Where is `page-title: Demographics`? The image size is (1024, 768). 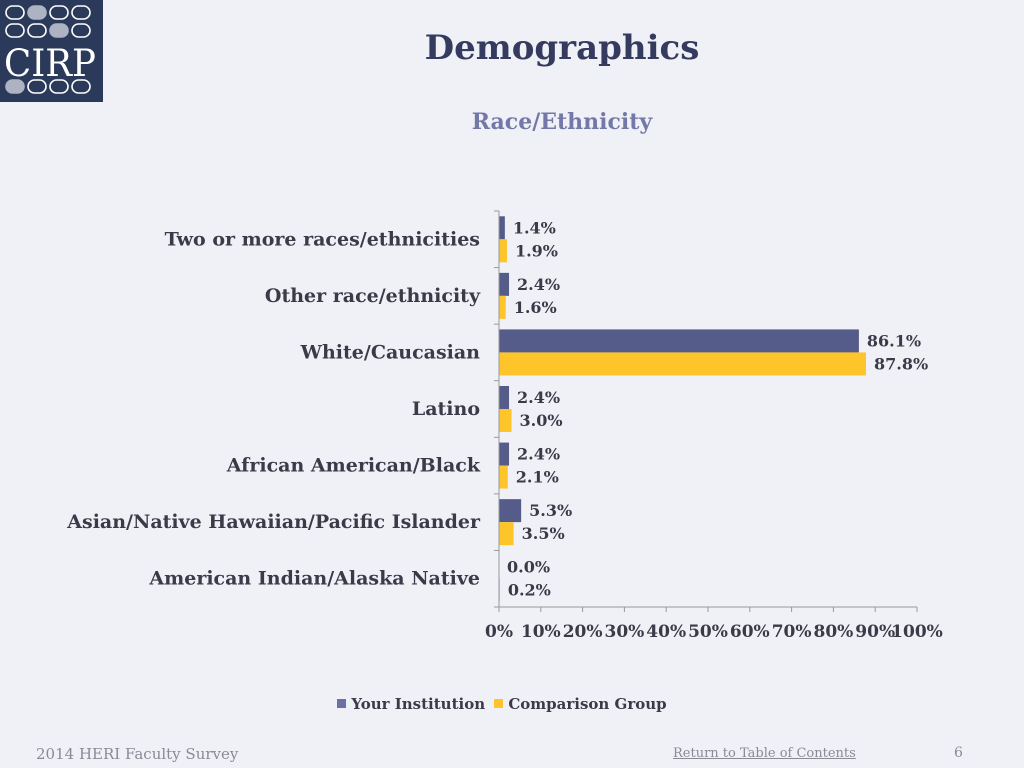 page-title: Demographics is located at coordinates (562, 48).